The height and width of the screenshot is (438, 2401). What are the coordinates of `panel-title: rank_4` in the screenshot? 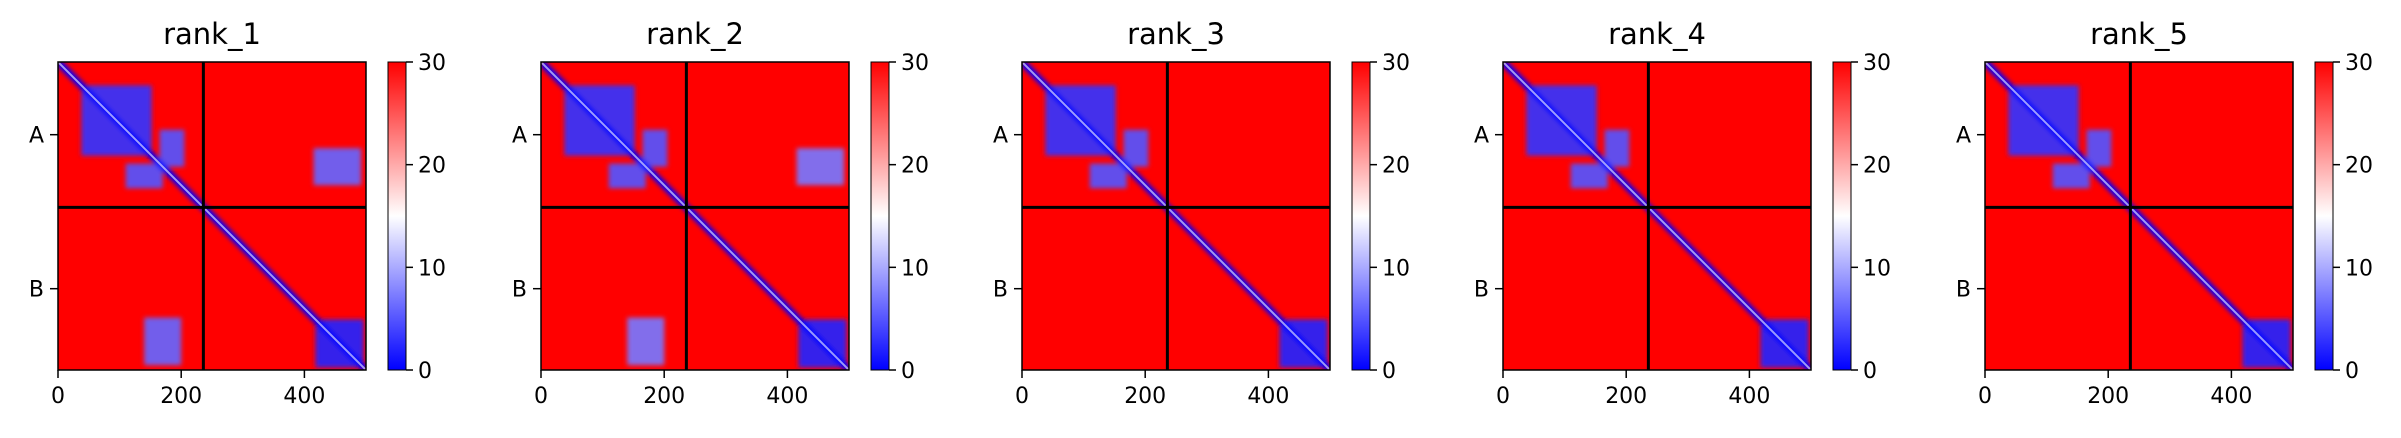 It's located at (1657, 34).